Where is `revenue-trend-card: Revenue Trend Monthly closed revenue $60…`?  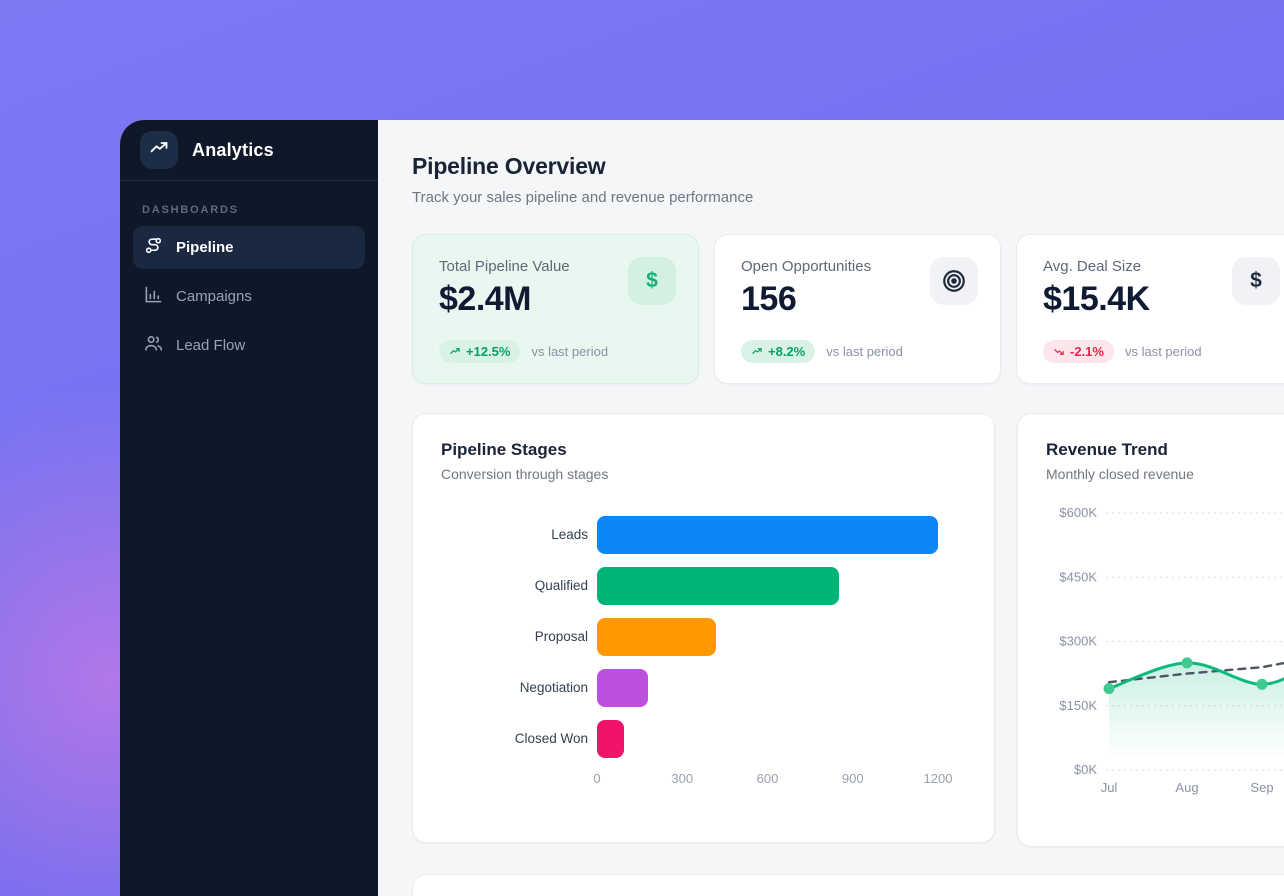
revenue-trend-card: Revenue Trend Monthly closed revenue $60… is located at coordinates (1150, 630).